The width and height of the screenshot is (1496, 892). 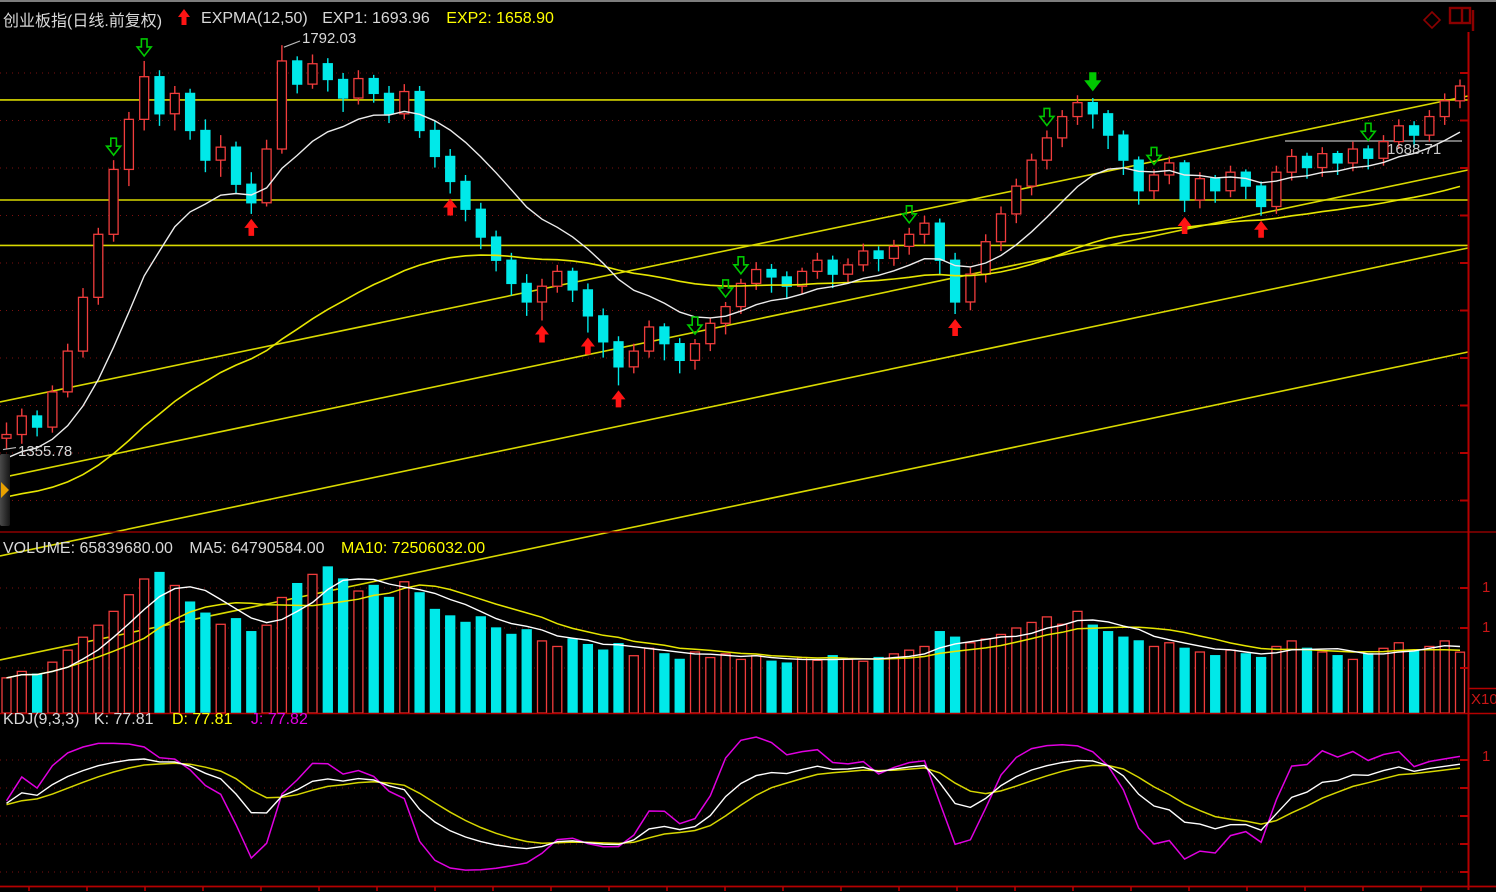 I want to click on vol-ma10-value: MA10: 72506032.00, so click(x=413, y=548).